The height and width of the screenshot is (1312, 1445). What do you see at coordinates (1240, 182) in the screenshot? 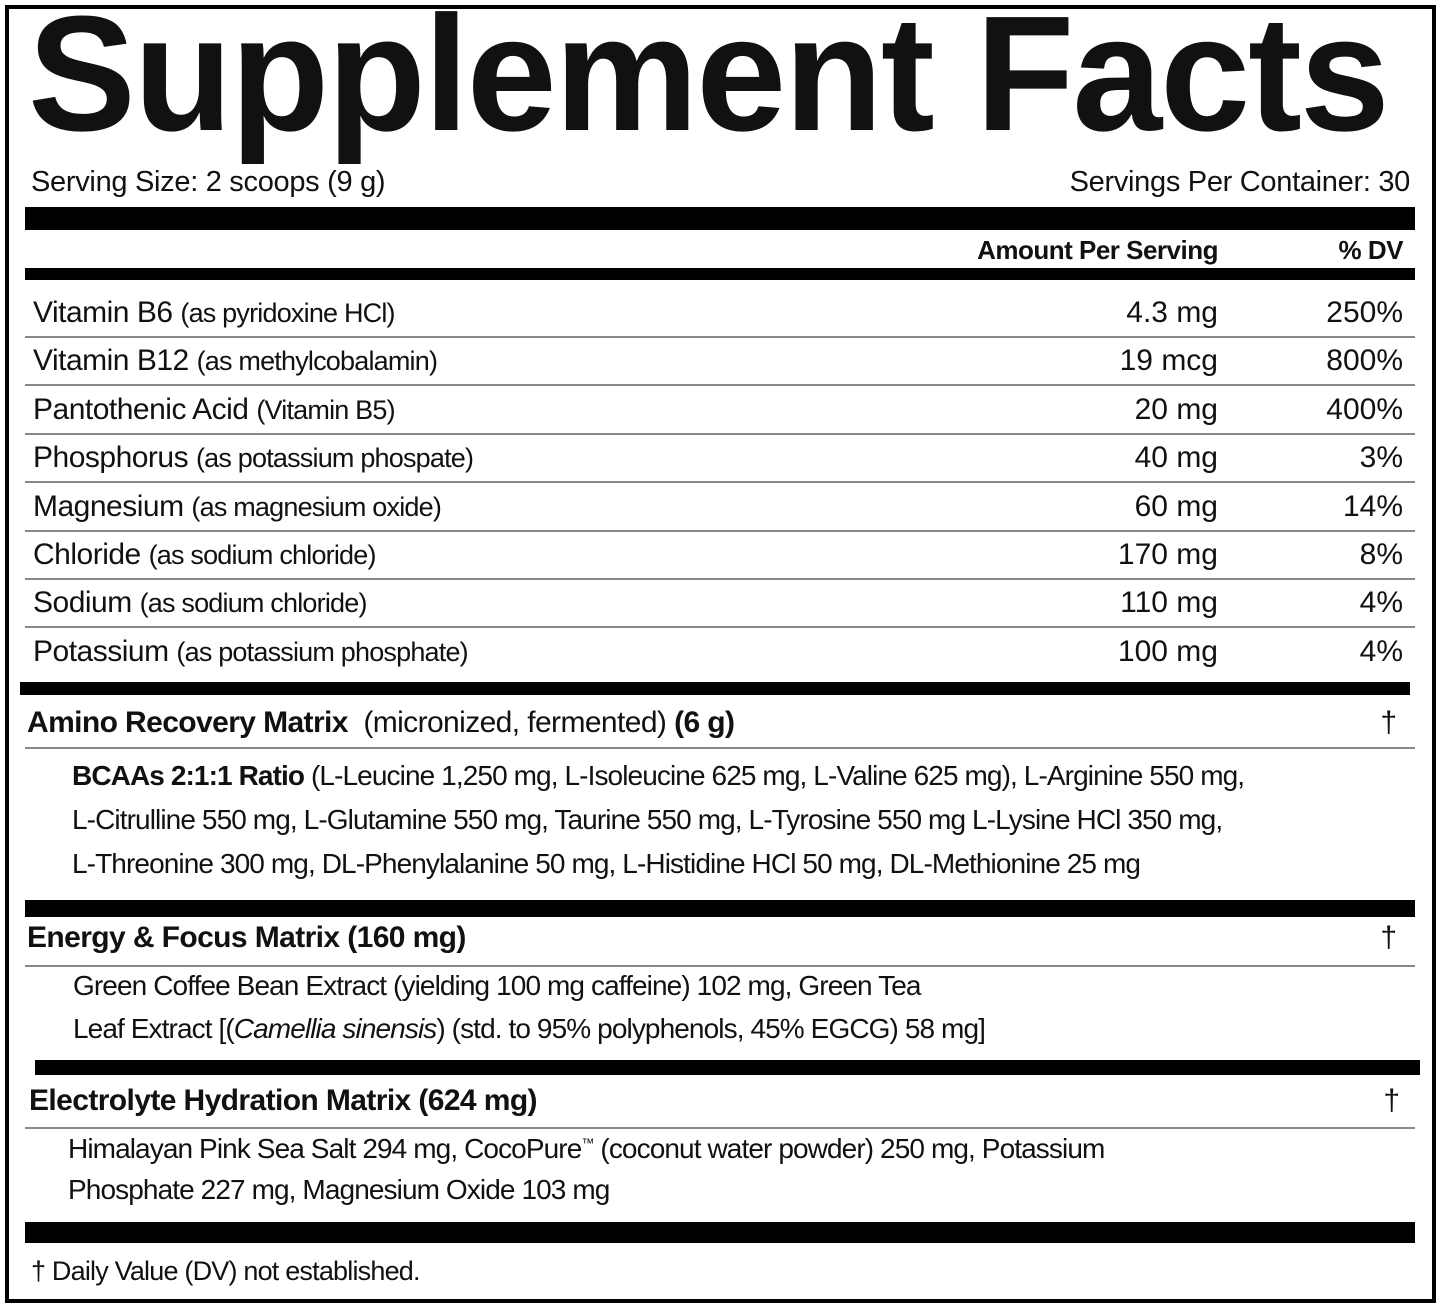
I see `servings-per-container: Servings Per Container: 30` at bounding box center [1240, 182].